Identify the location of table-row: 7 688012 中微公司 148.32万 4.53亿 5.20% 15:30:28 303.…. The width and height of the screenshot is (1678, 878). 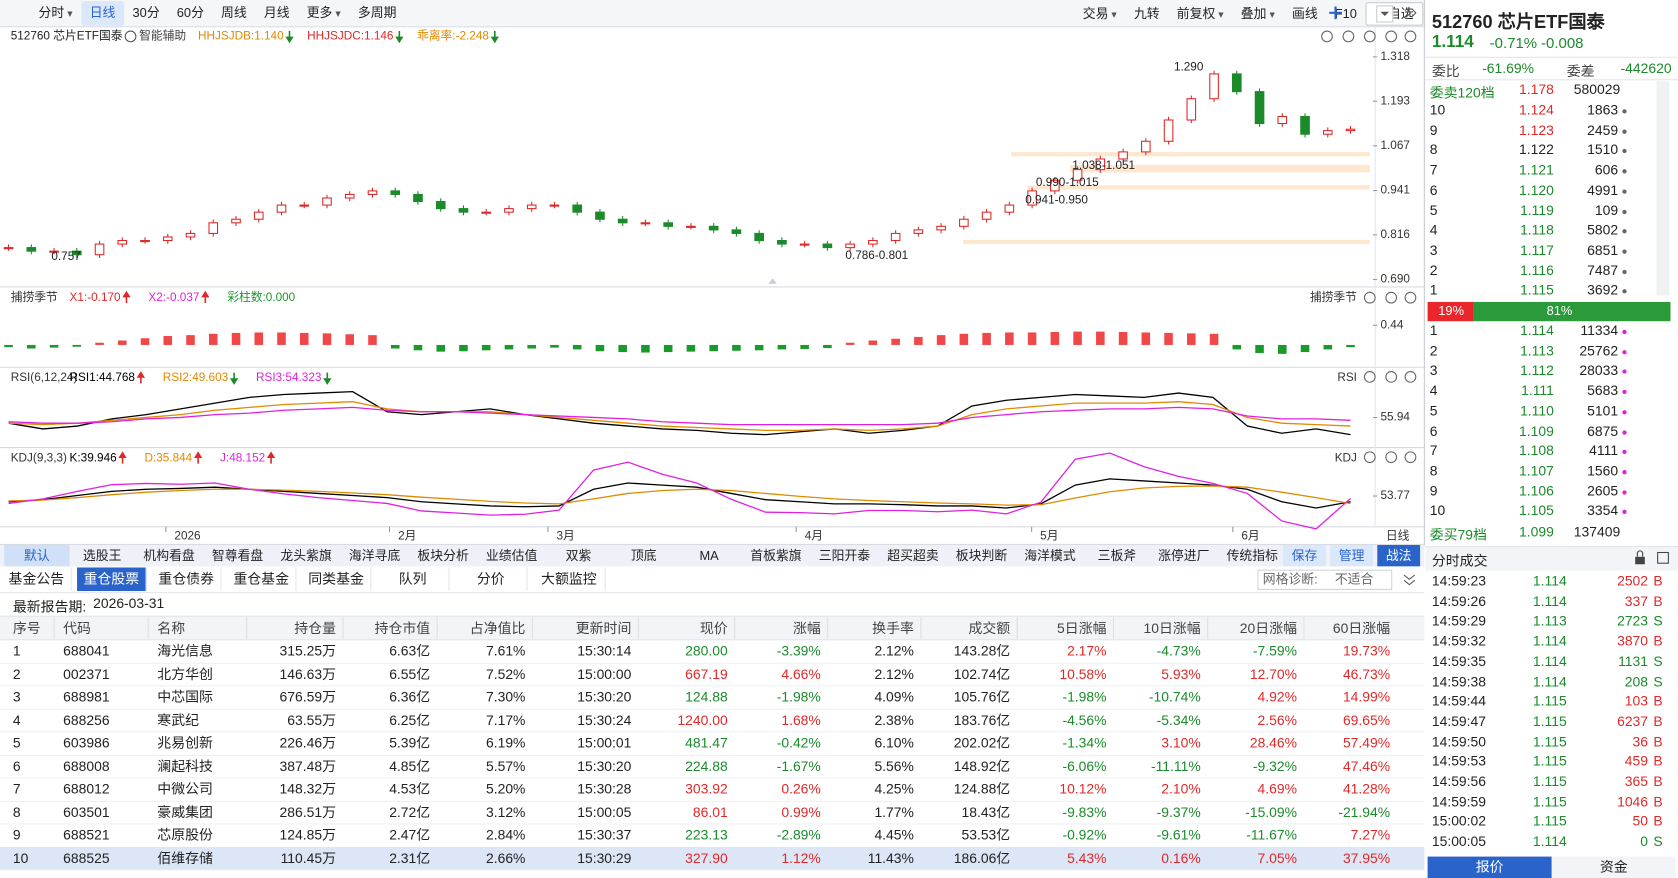
(712, 789).